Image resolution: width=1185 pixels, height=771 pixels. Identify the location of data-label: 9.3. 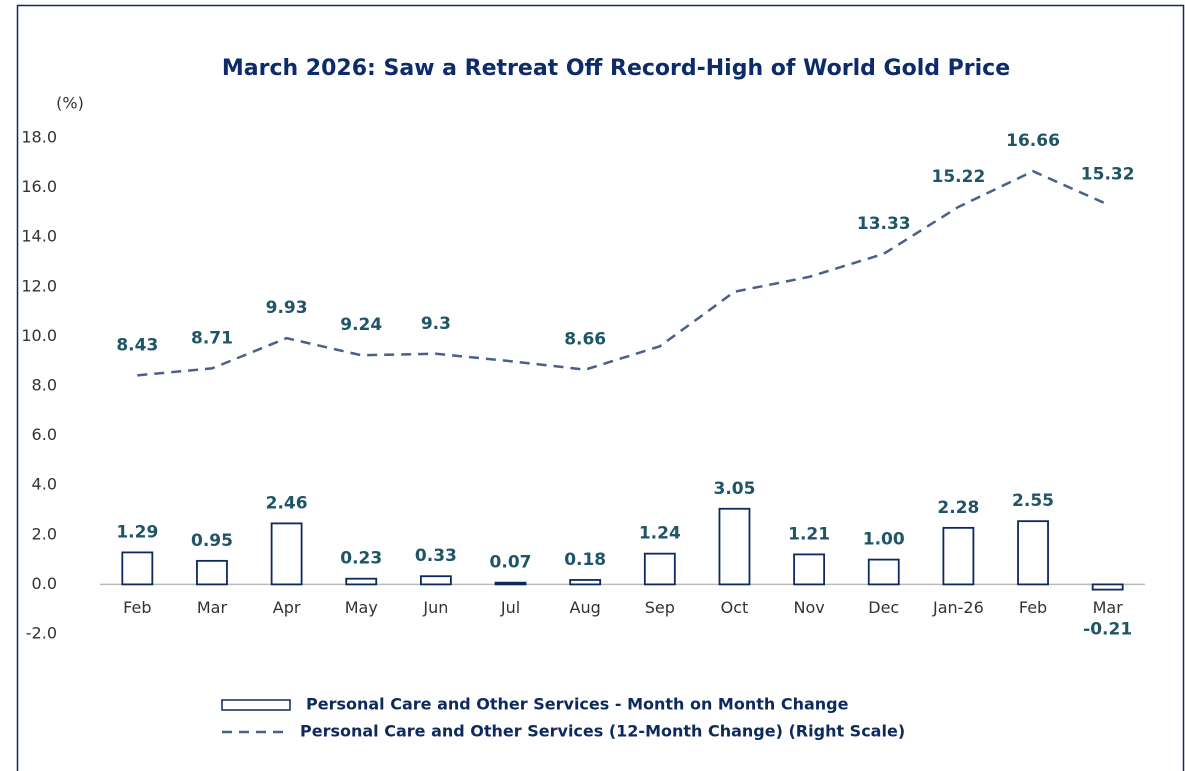
(436, 324).